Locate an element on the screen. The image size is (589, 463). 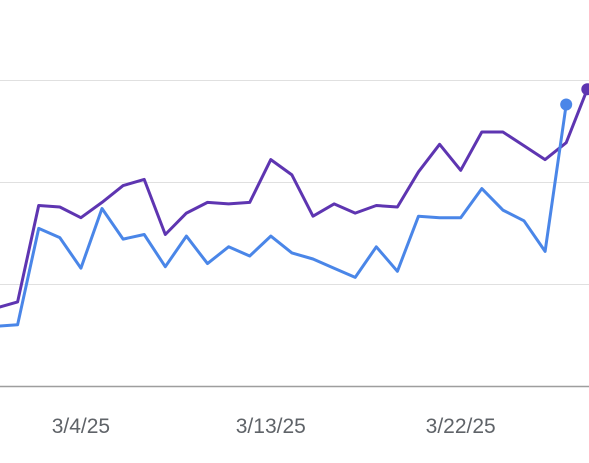
x-tick-label: 3/22/25 is located at coordinates (461, 426).